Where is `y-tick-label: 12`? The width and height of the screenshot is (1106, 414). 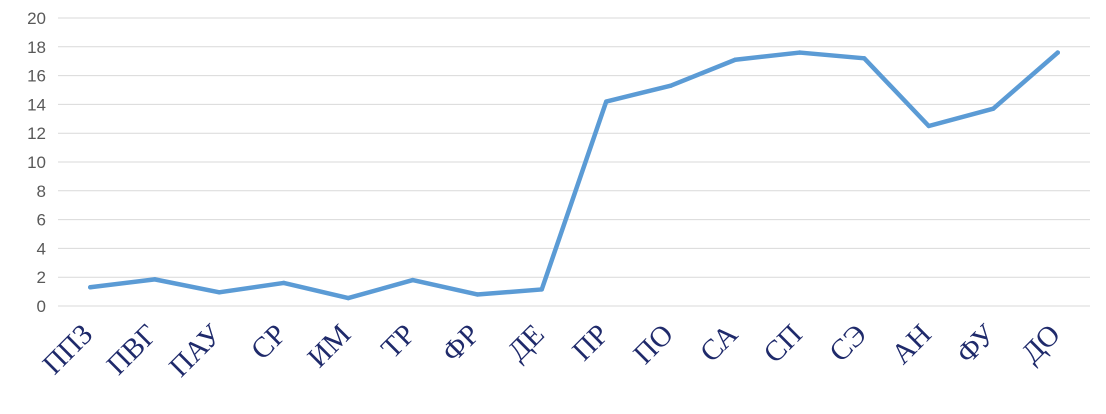
y-tick-label: 12 is located at coordinates (36, 133).